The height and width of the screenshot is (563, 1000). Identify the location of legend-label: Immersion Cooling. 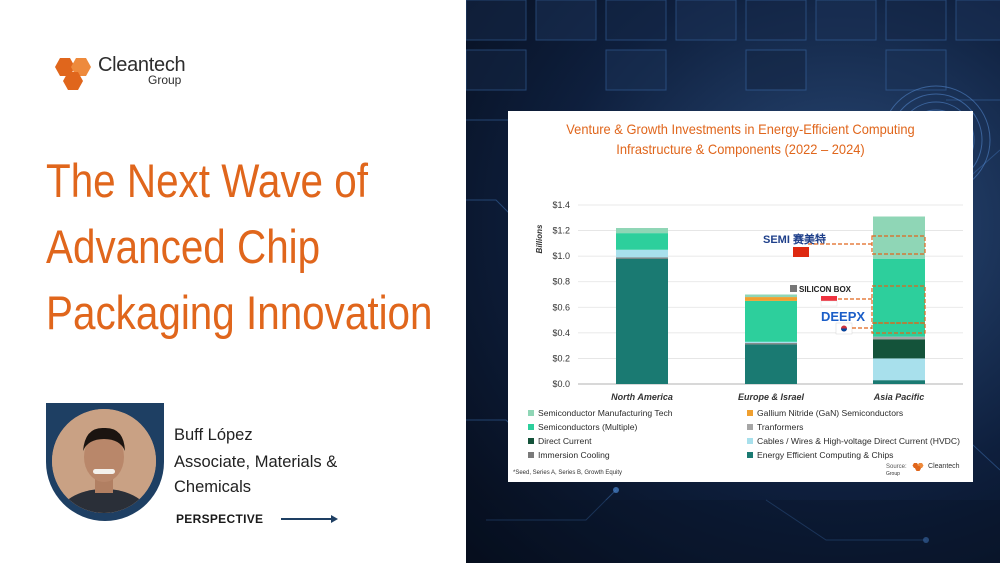
(574, 455).